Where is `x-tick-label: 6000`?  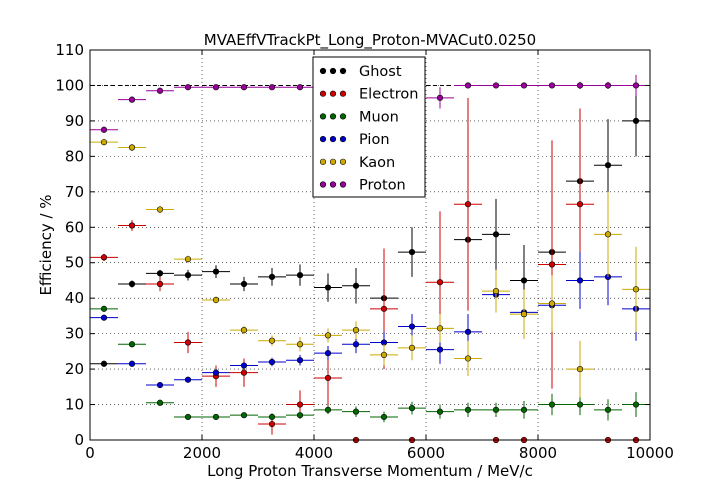 x-tick-label: 6000 is located at coordinates (426, 453).